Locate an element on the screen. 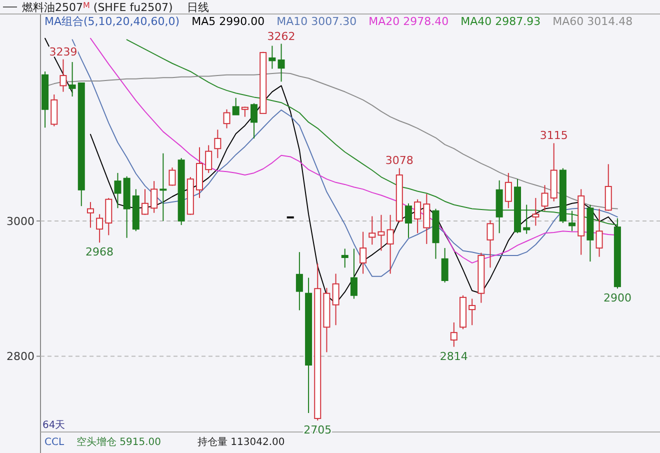 The height and width of the screenshot is (453, 660). annotation: 日线 is located at coordinates (197, 7).